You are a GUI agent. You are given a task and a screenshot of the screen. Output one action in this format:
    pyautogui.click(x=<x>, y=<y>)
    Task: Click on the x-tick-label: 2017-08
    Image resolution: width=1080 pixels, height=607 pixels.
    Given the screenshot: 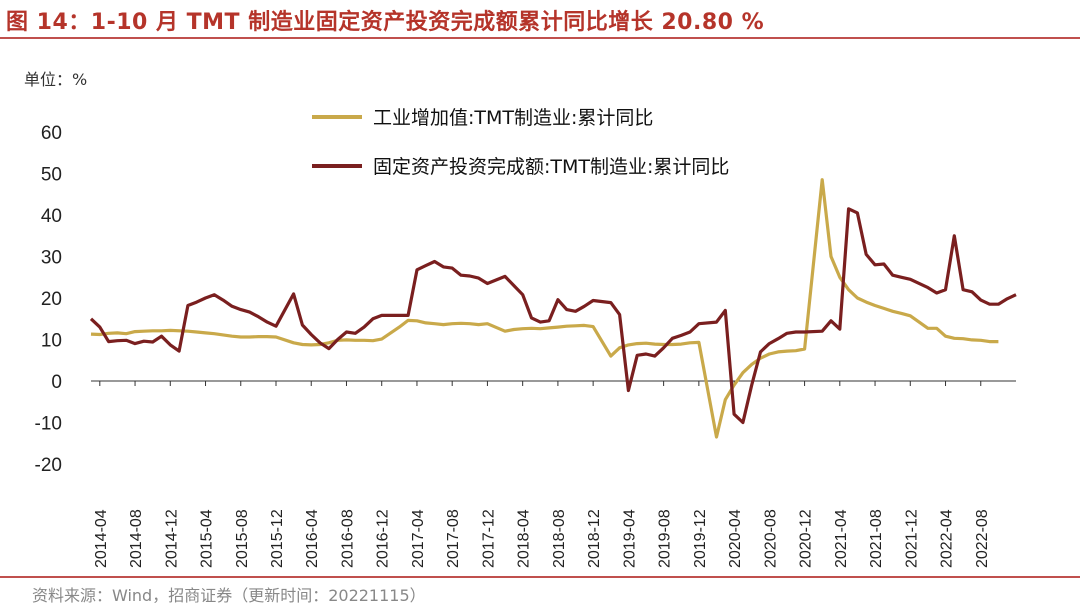 What is the action you would take?
    pyautogui.click(x=453, y=538)
    